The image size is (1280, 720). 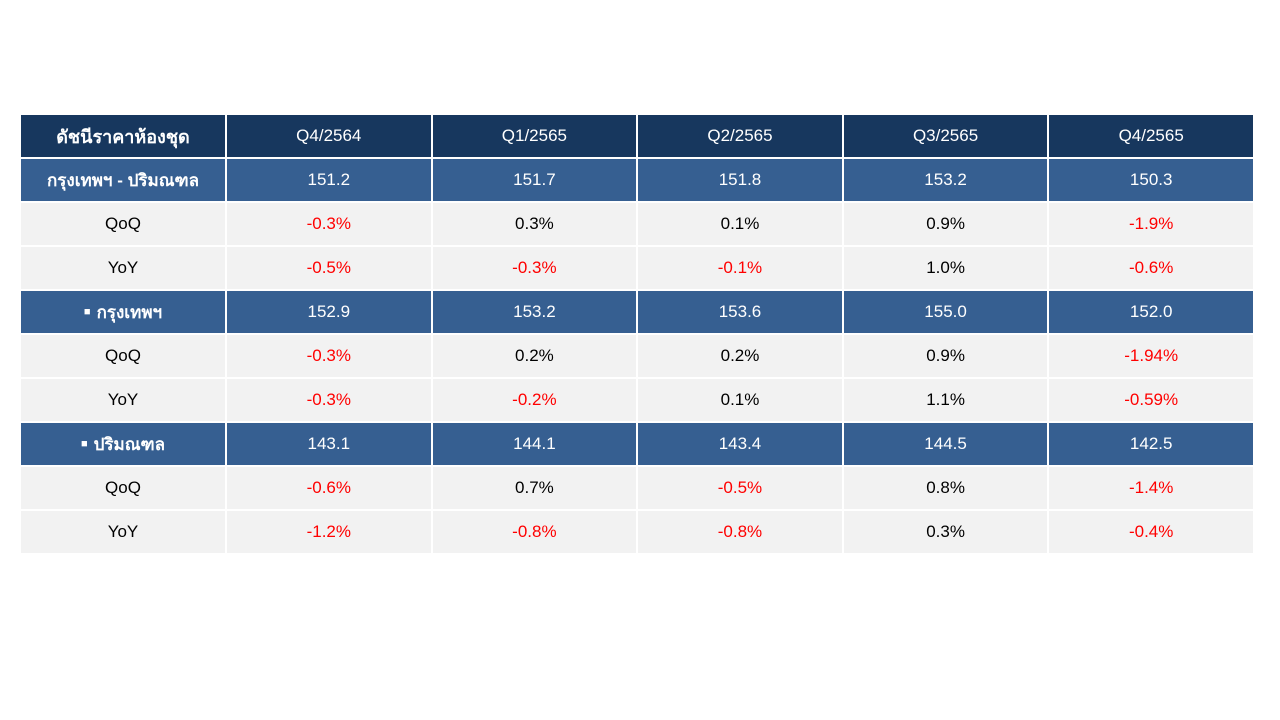 I want to click on region-label-cell: ■ กรุงเทพฯ, so click(x=123, y=312).